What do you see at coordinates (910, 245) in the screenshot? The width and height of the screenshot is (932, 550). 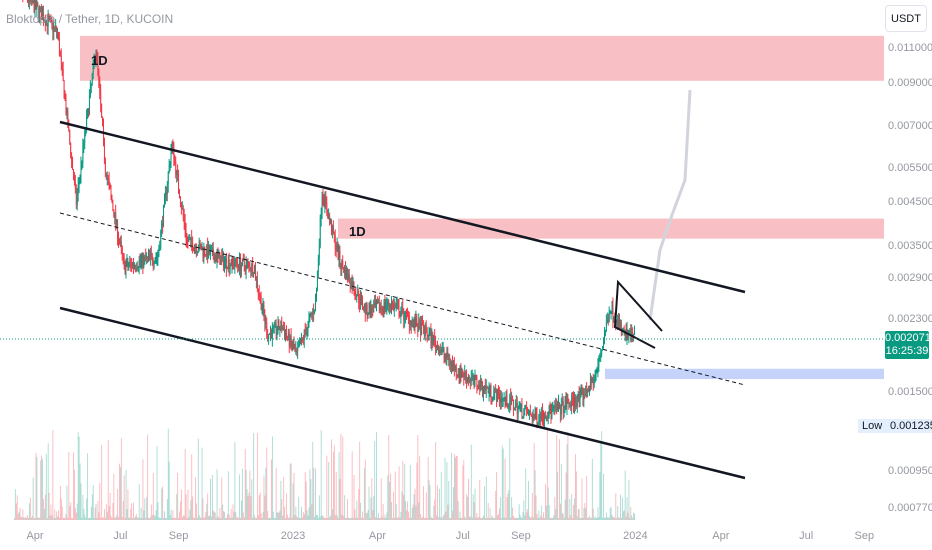 I see `y-tick-label: 0.003500` at bounding box center [910, 245].